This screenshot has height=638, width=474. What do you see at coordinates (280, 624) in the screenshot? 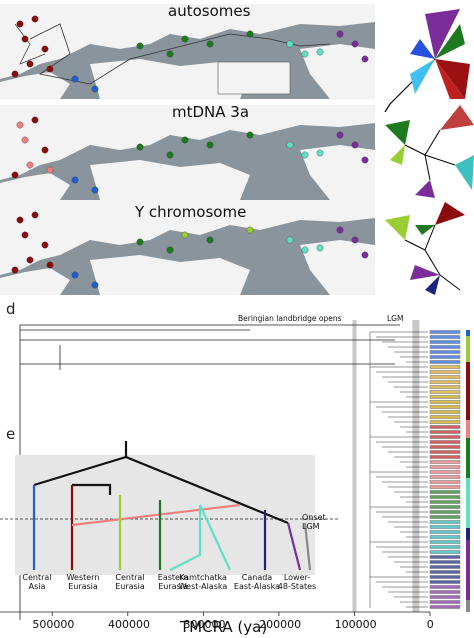
I see `x-tick-label: 200000` at bounding box center [280, 624].